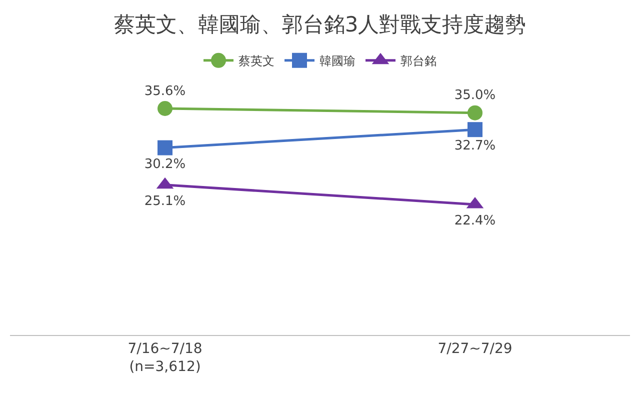 This screenshot has width=640, height=415. What do you see at coordinates (165, 164) in the screenshot?
I see `data-label: 30.2%` at bounding box center [165, 164].